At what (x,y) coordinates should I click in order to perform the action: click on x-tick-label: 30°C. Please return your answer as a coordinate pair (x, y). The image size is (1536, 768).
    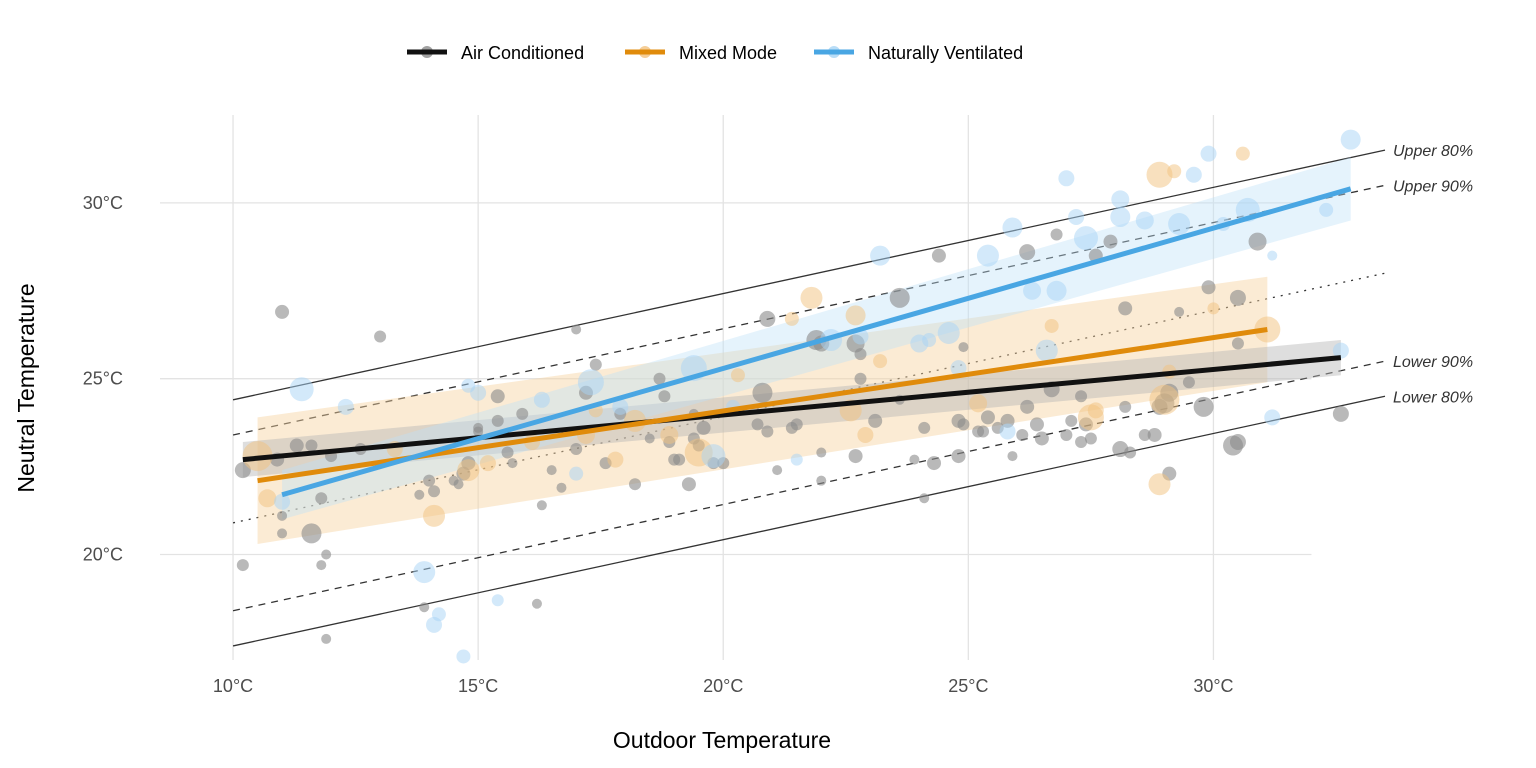
    Looking at the image, I should click on (1213, 686).